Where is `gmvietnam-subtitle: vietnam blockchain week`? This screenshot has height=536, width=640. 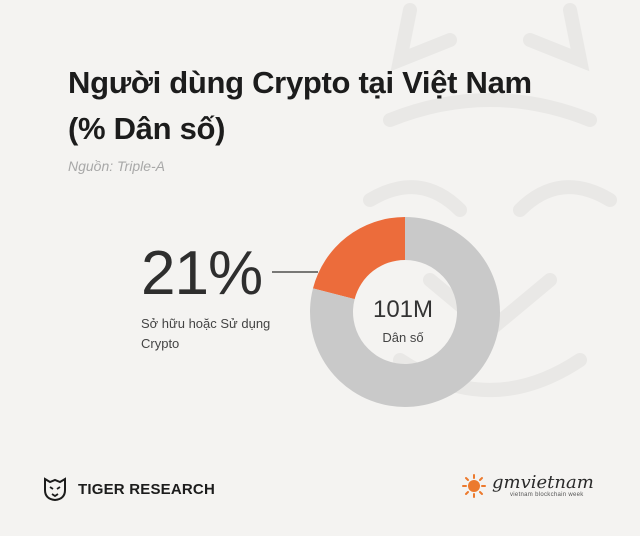
gmvietnam-subtitle: vietnam blockchain week is located at coordinates (547, 495).